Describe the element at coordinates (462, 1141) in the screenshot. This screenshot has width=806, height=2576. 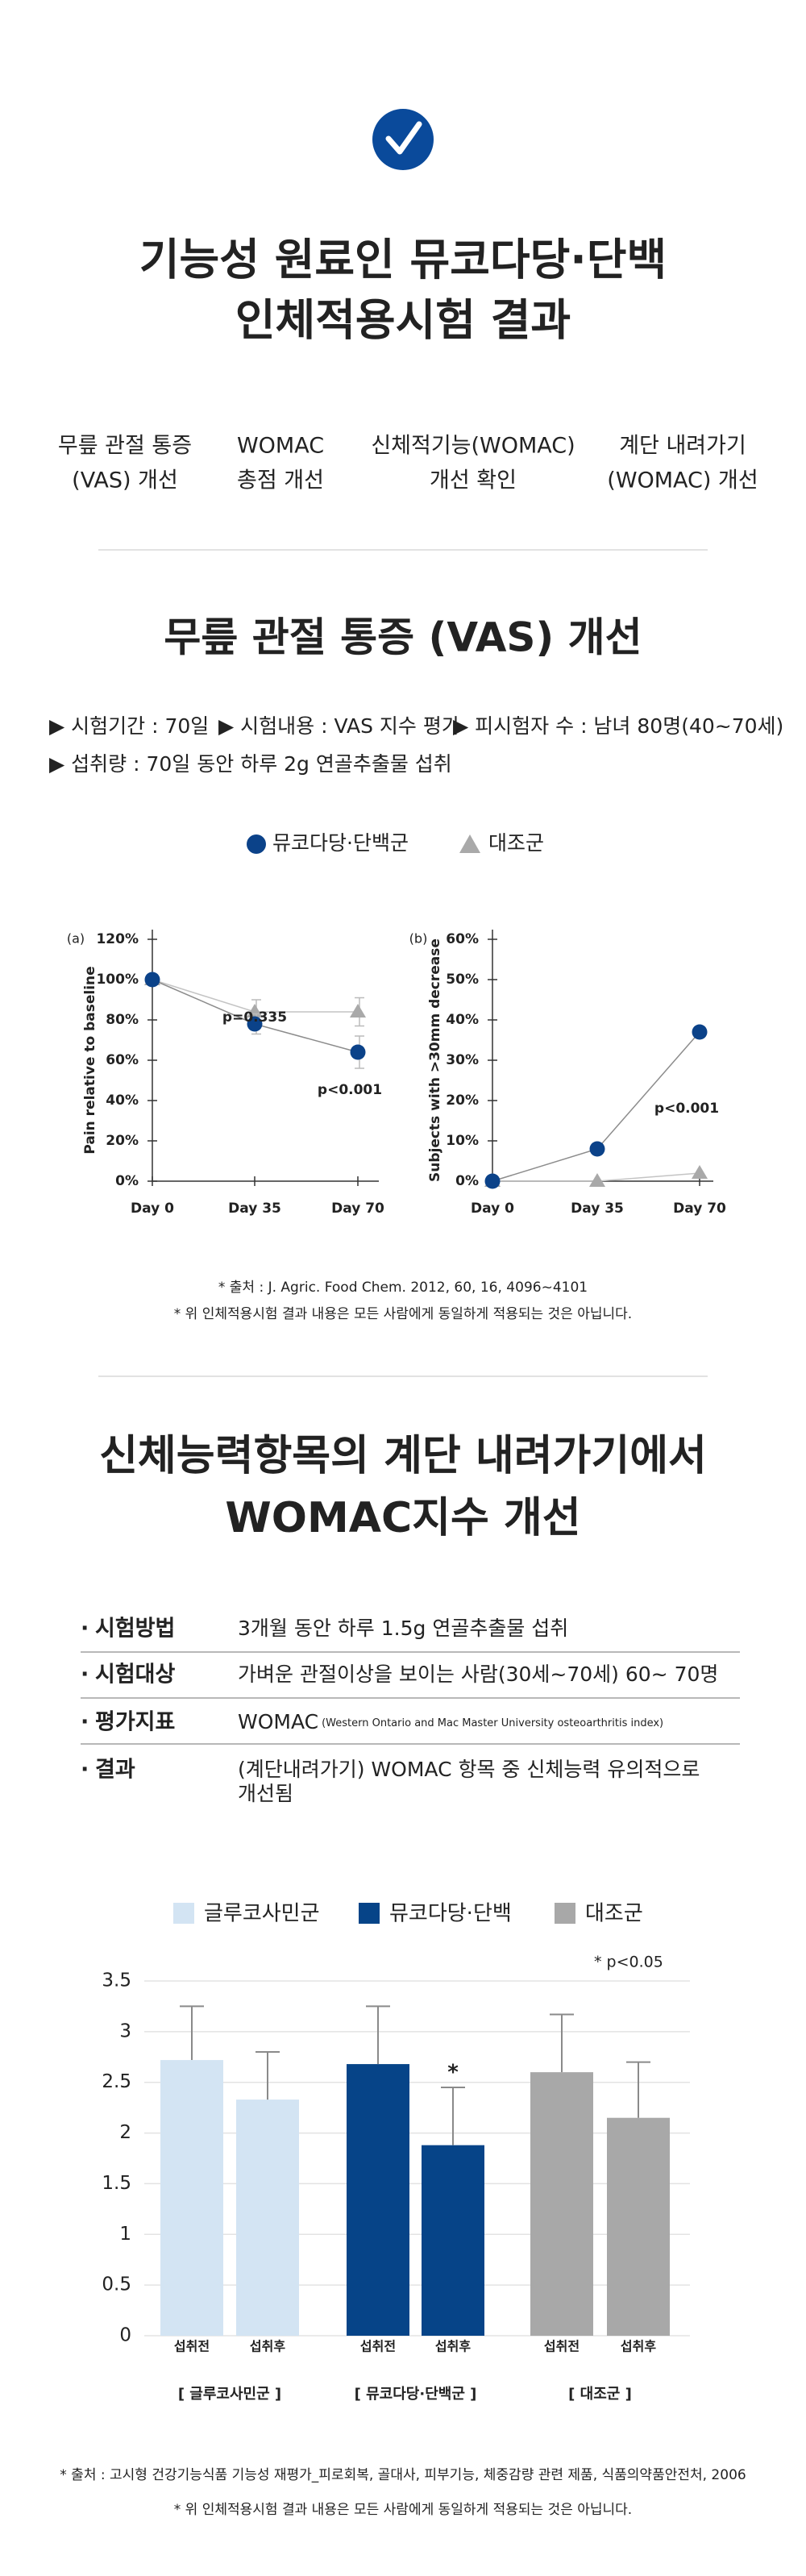
I see `y-tick-label: 10%` at that location.